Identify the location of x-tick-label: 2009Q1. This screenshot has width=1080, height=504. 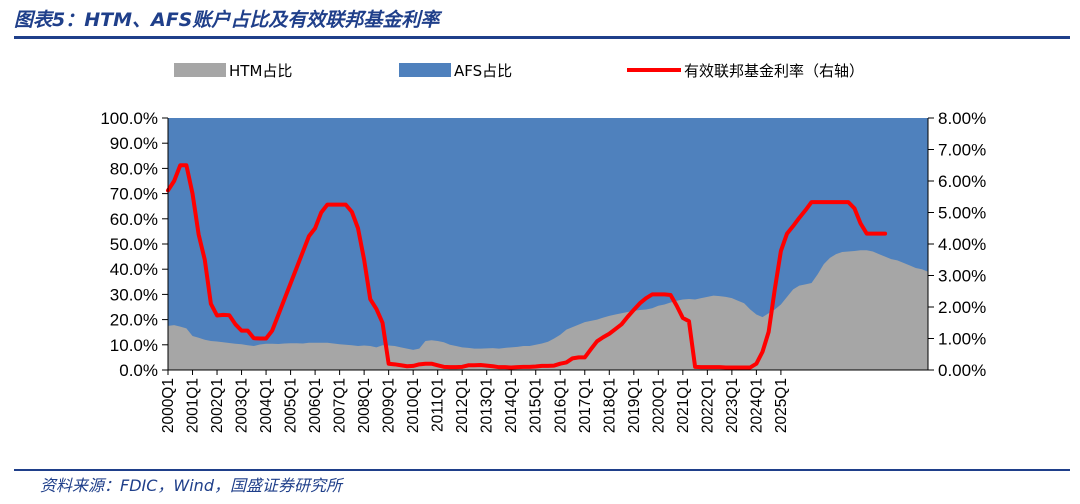
(389, 405).